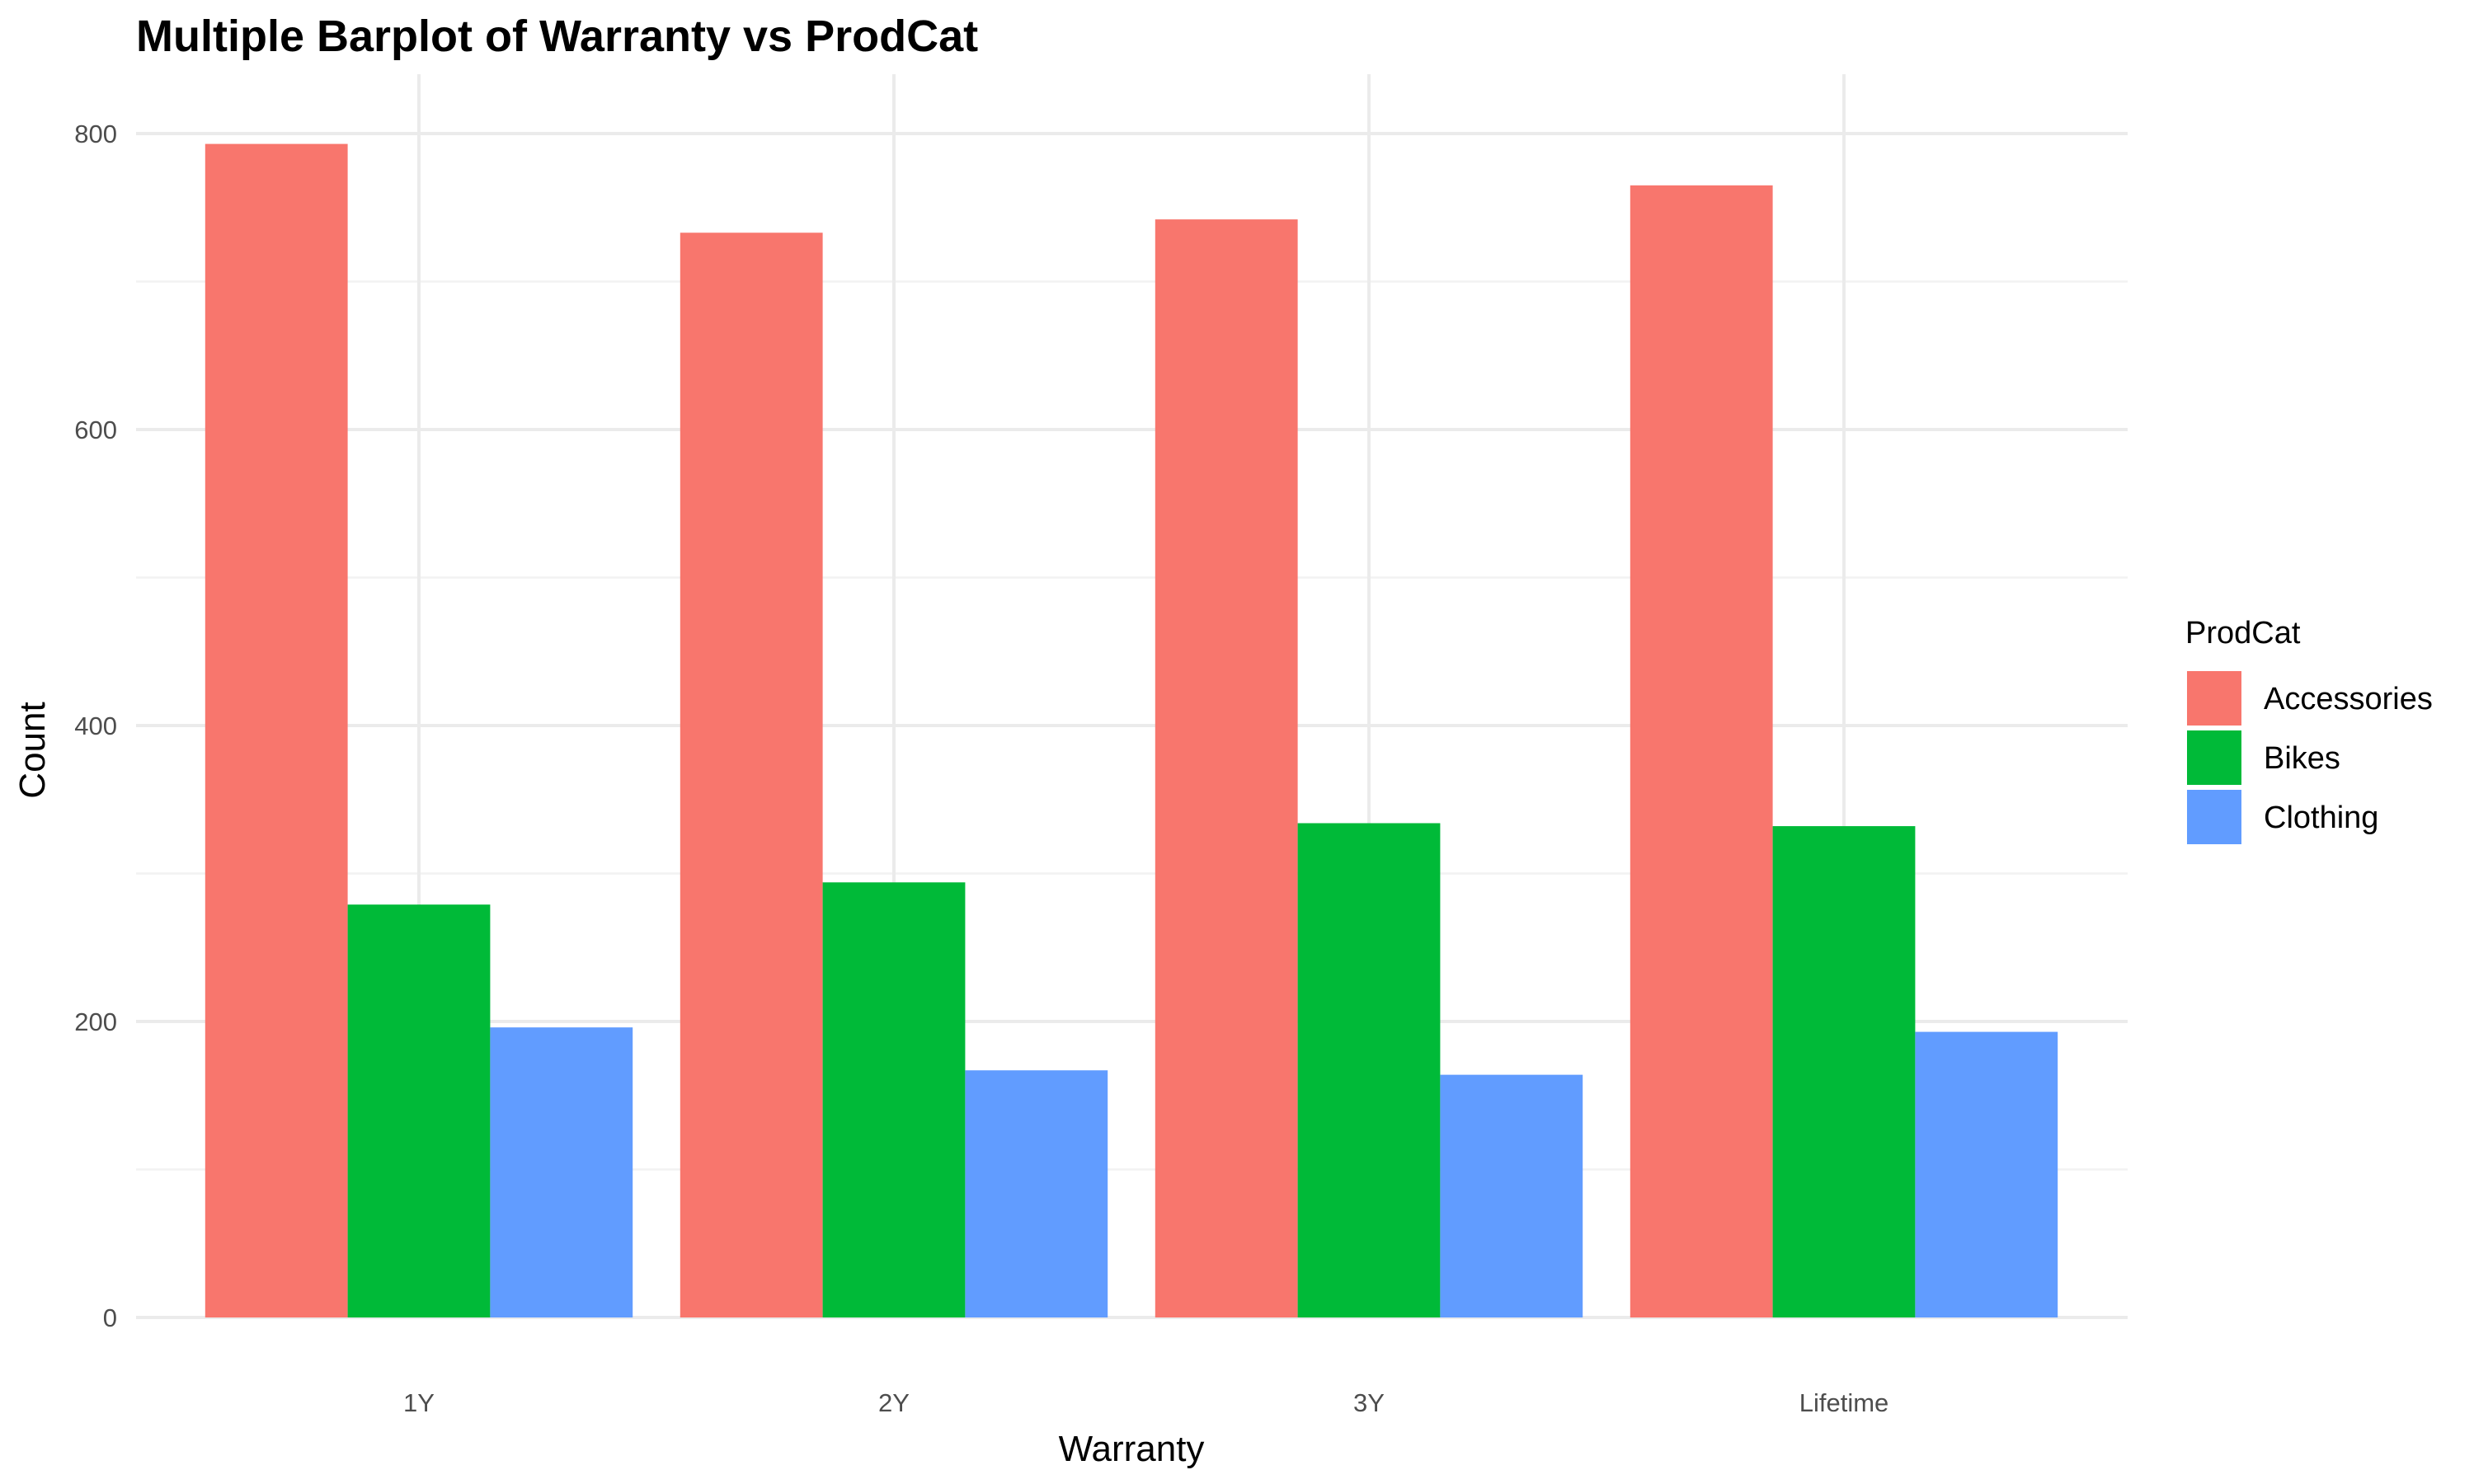 This screenshot has height=1484, width=2474. I want to click on bar-clothing-1y, so click(561, 1172).